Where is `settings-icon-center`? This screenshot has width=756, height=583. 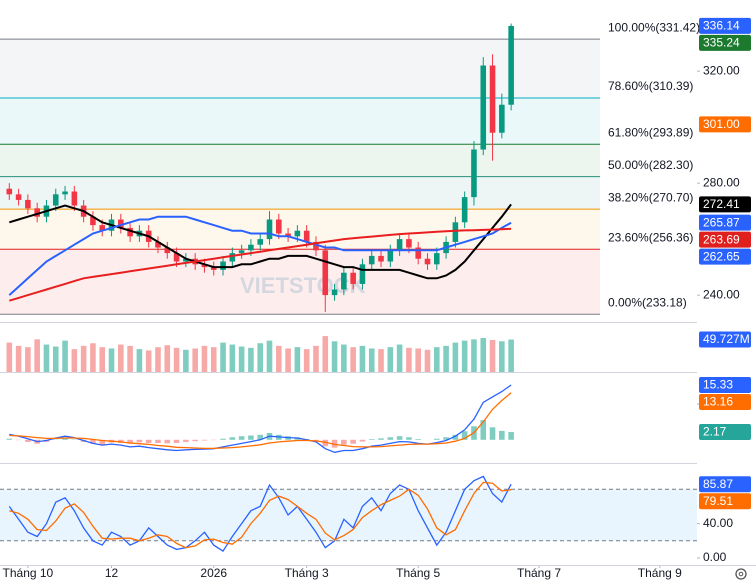 settings-icon-center is located at coordinates (741, 574).